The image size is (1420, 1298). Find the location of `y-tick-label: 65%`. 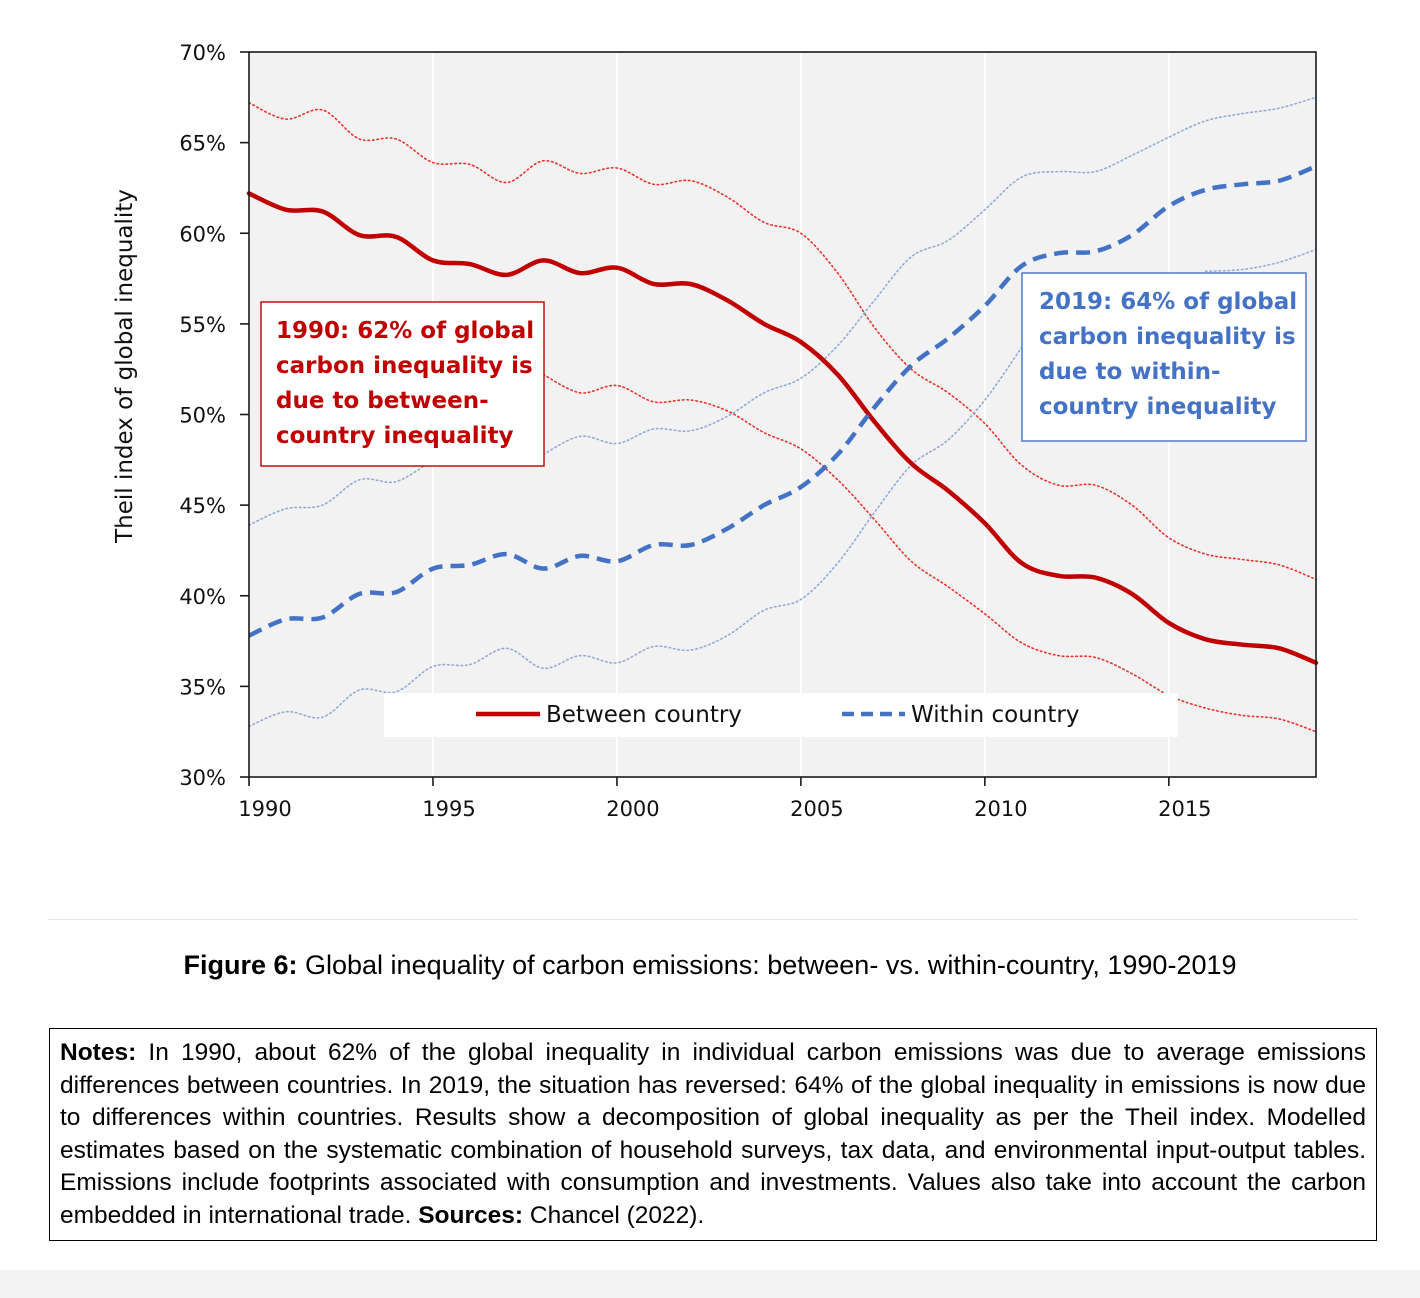

y-tick-label: 65% is located at coordinates (202, 144).